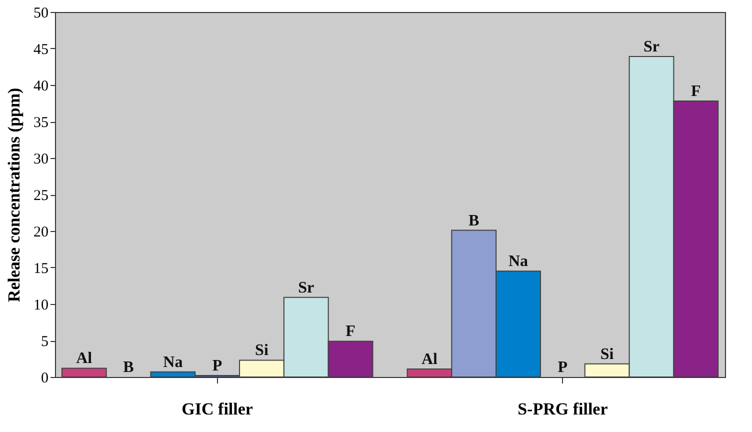 The width and height of the screenshot is (752, 432). I want to click on y-tick-label: 15, so click(41, 269).